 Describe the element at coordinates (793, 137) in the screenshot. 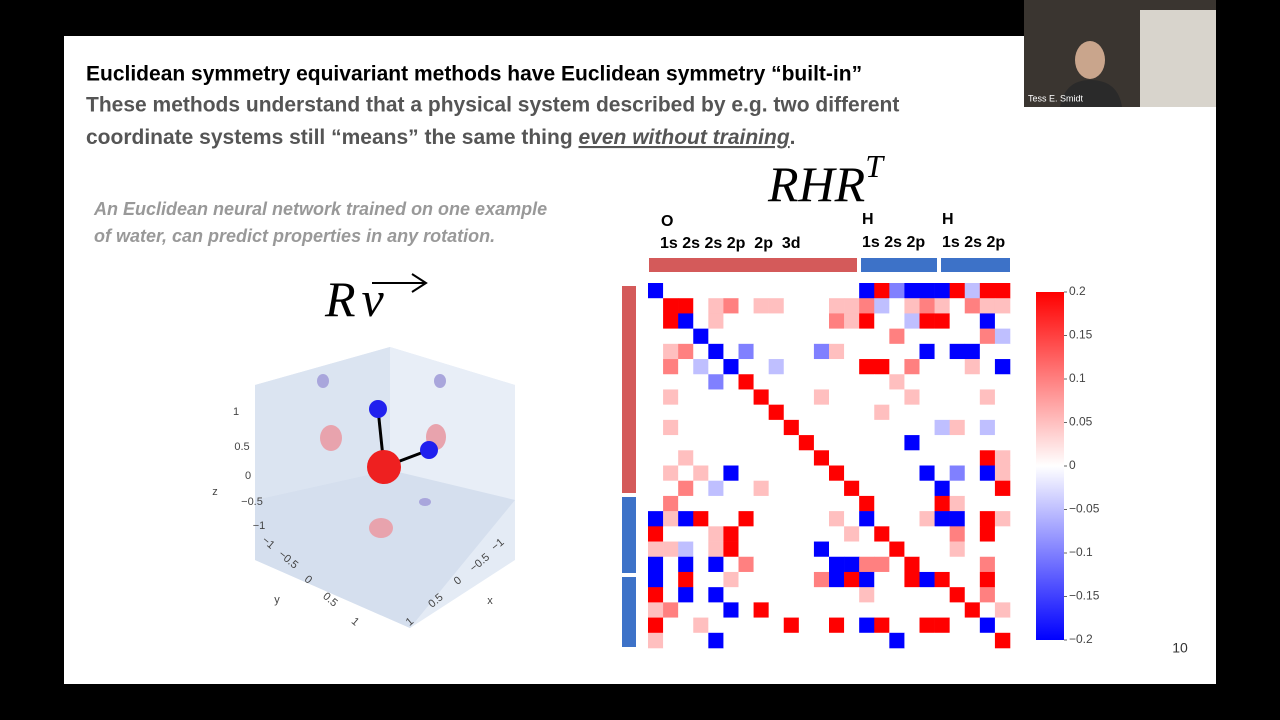

I see `subtitle-part: .` at that location.